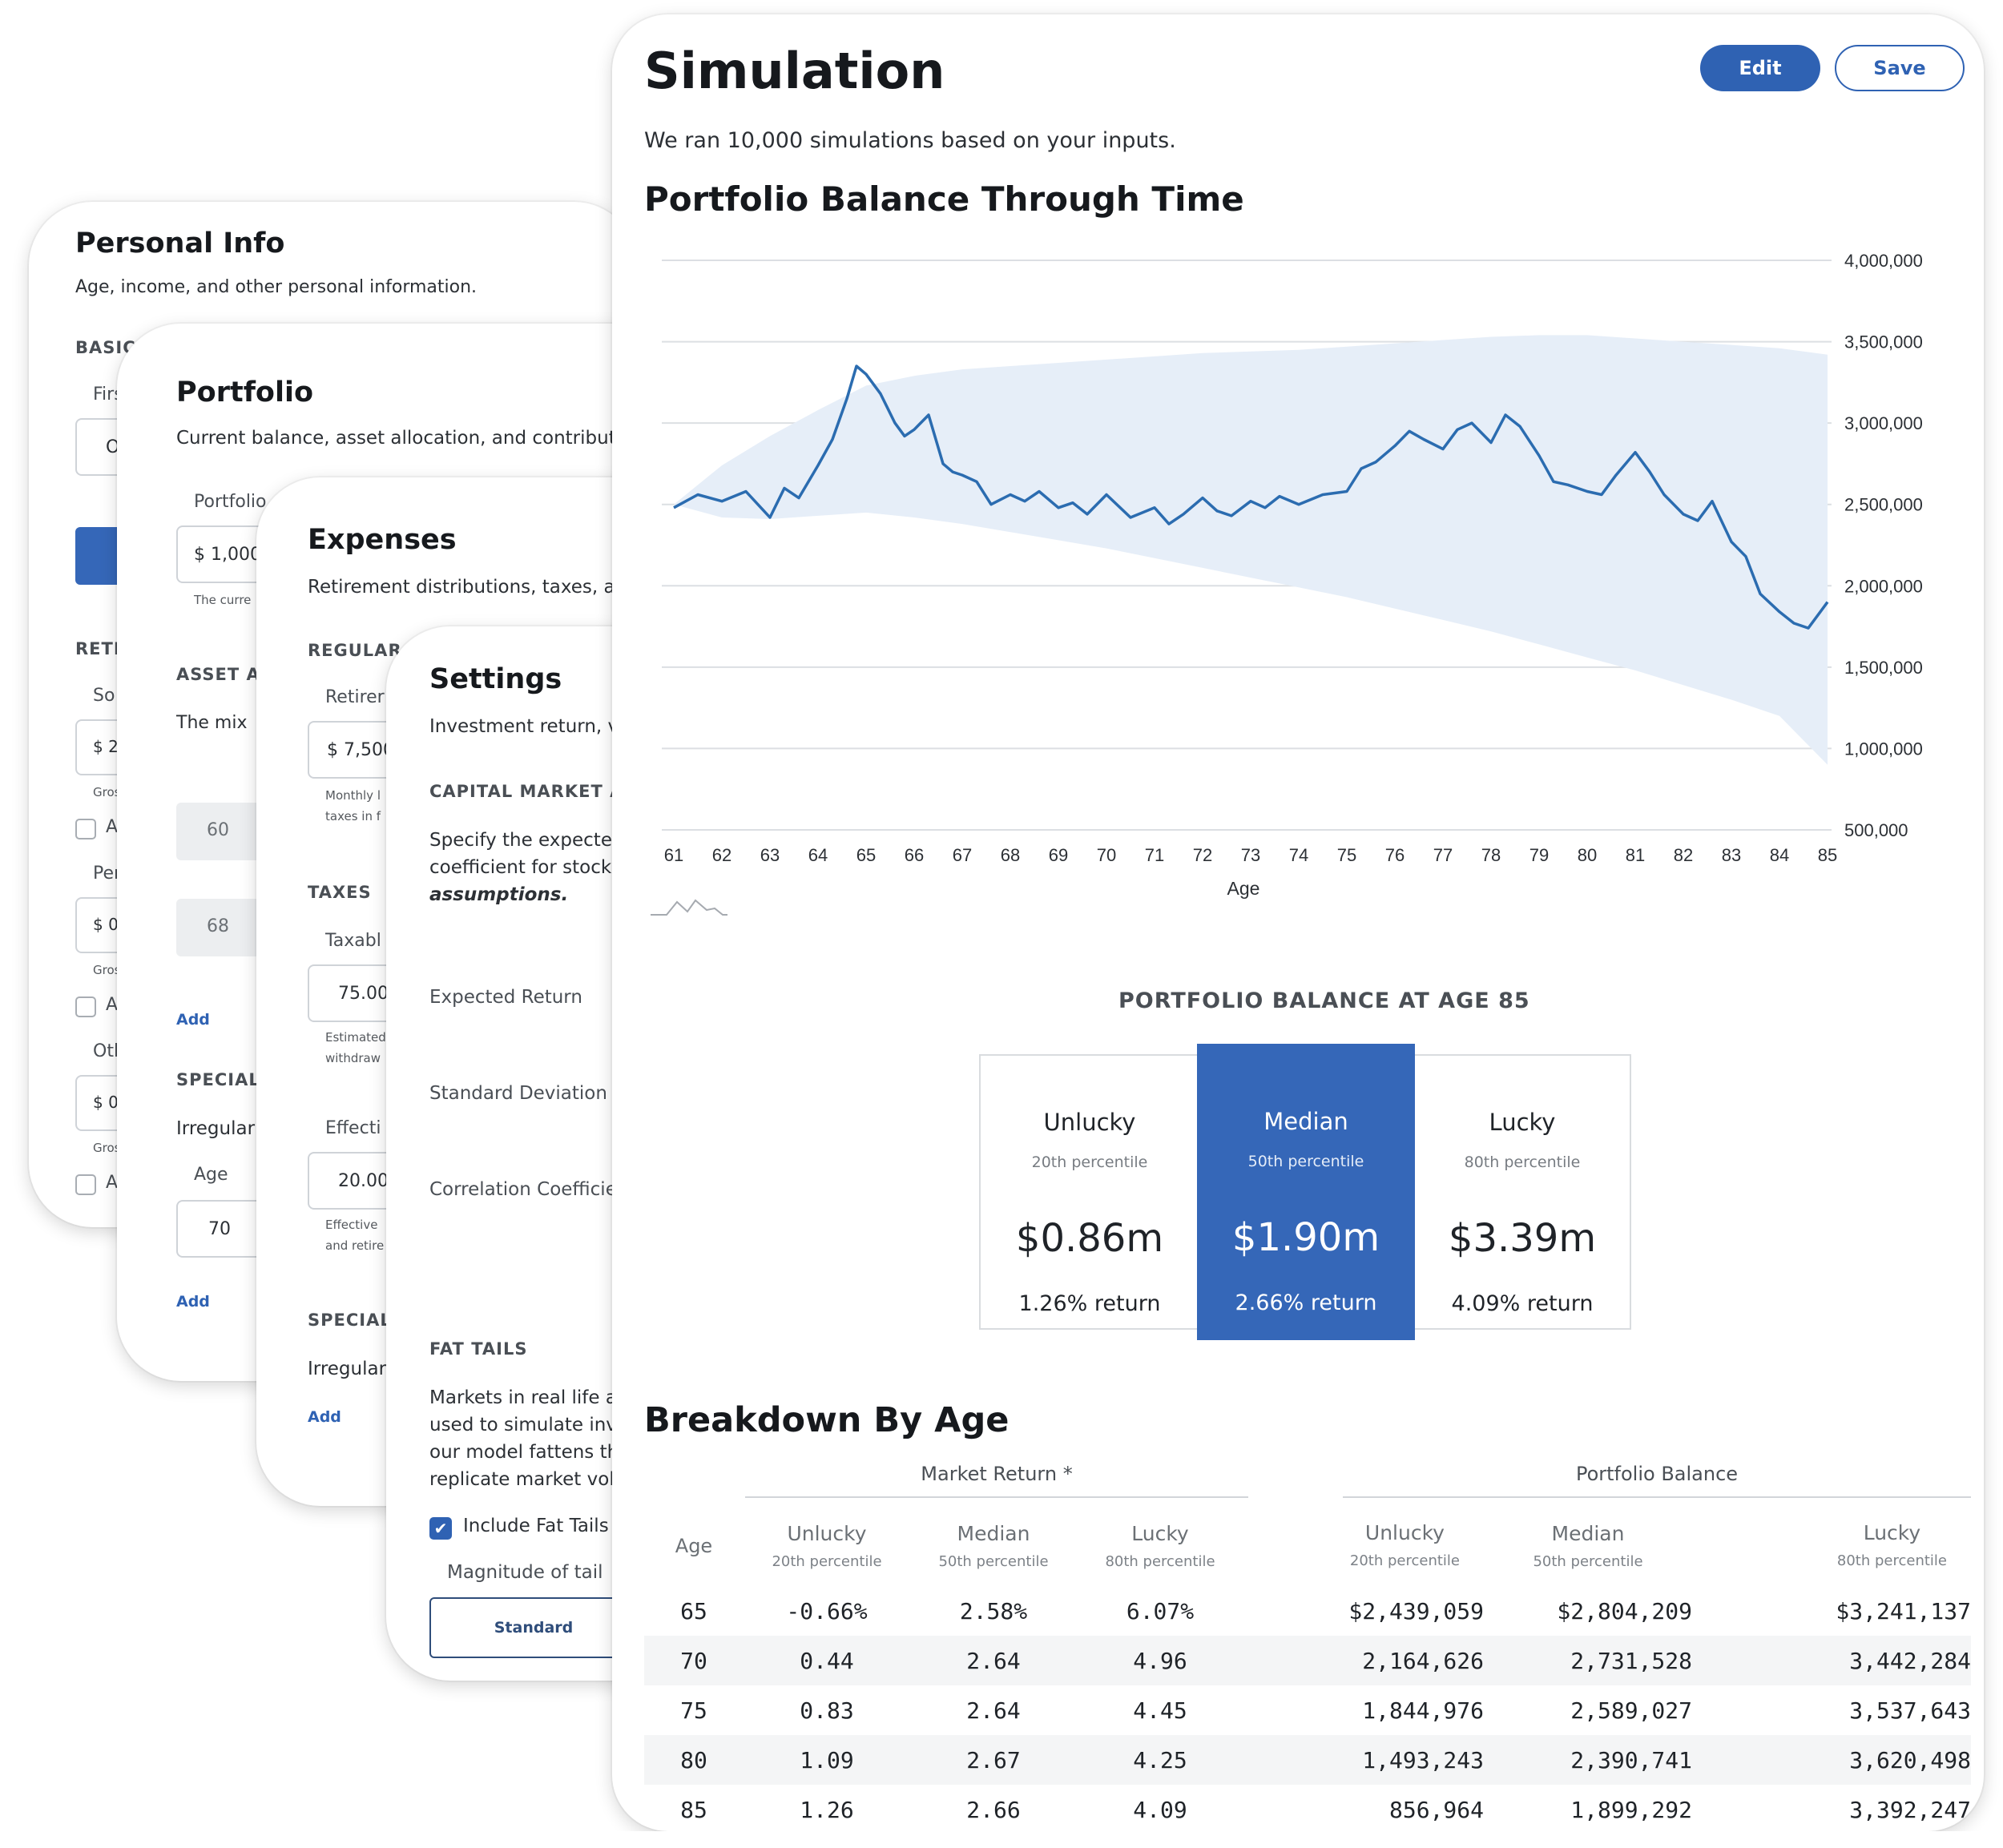 This screenshot has height=1848, width=2003. I want to click on cma-text-3: assumptions., so click(499, 894).